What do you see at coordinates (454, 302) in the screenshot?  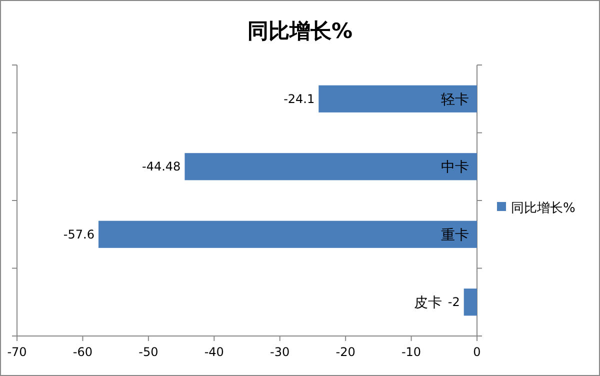 I see `data-label: -2` at bounding box center [454, 302].